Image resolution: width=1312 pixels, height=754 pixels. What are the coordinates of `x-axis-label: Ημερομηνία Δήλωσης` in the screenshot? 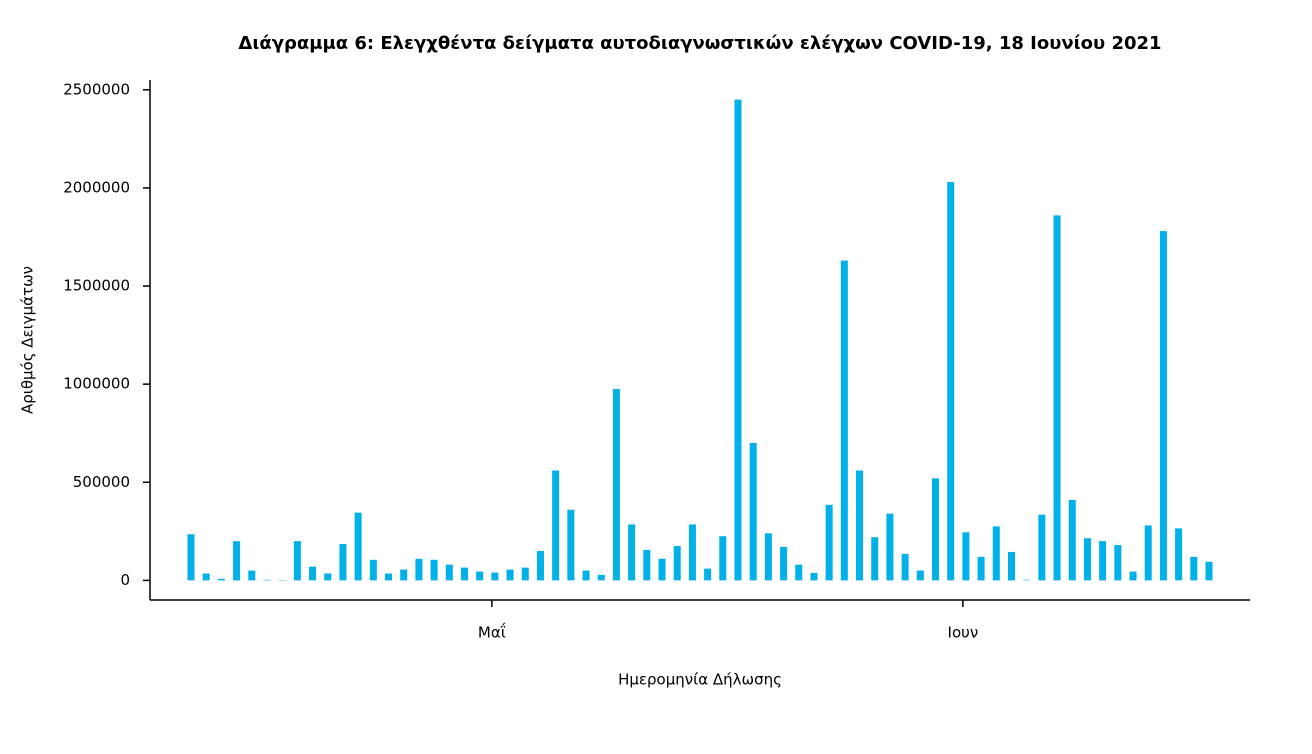 It's located at (700, 680).